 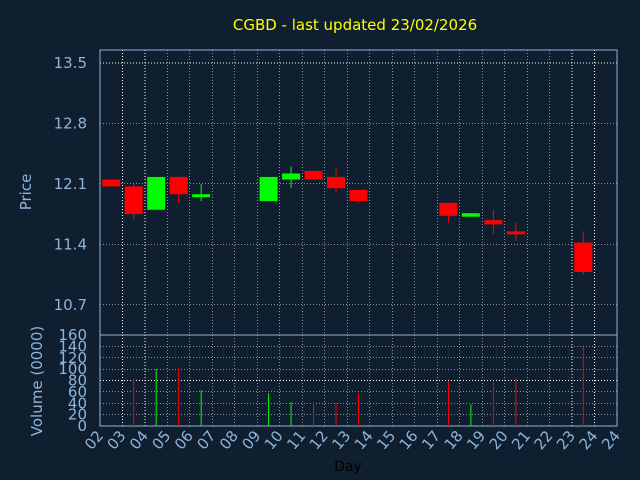 I want to click on day-tick-label: 16, so click(x=409, y=440).